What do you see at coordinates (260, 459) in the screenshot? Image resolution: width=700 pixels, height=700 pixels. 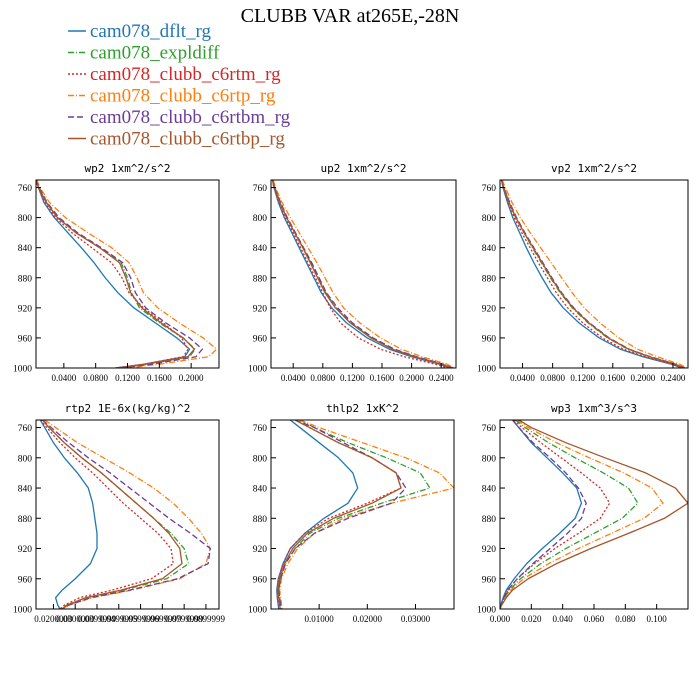 I see `ytick-label-5-2: 800` at bounding box center [260, 459].